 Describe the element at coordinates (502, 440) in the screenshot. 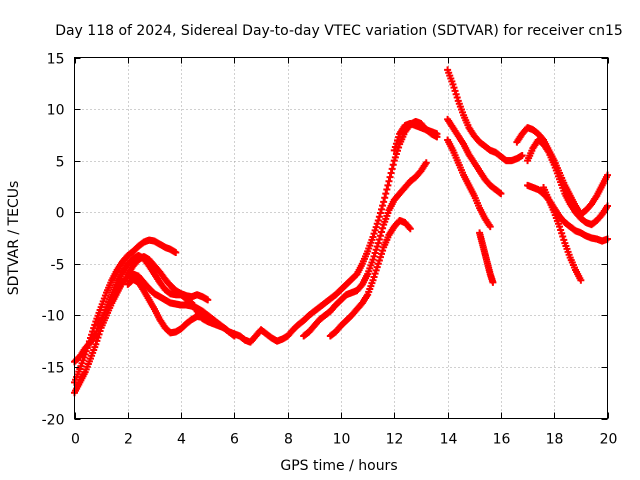

I see `x-tick-label: 16` at that location.